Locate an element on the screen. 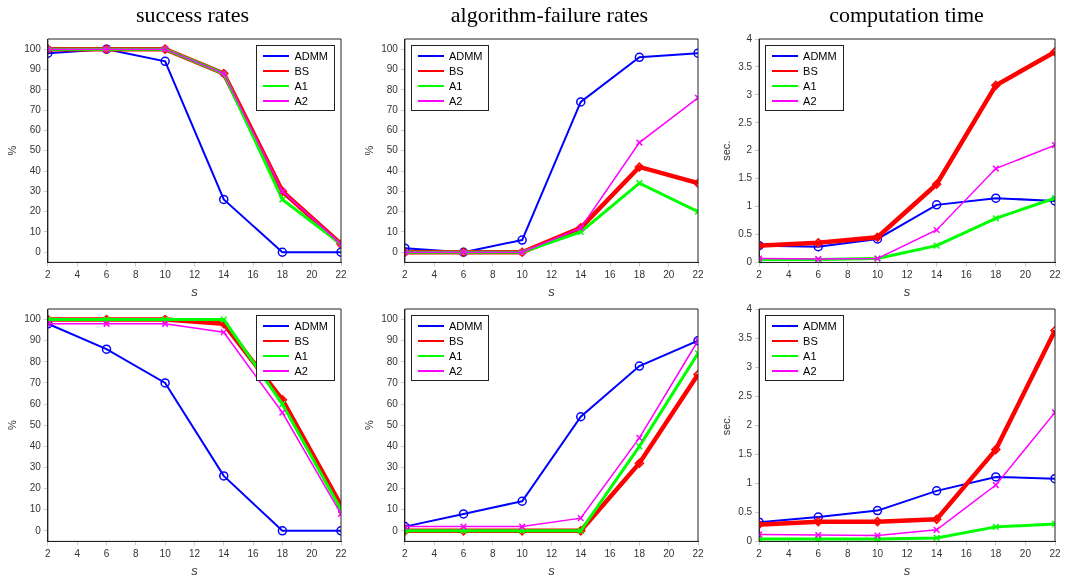 The width and height of the screenshot is (1066, 579). chart-title: computation time is located at coordinates (906, 15).